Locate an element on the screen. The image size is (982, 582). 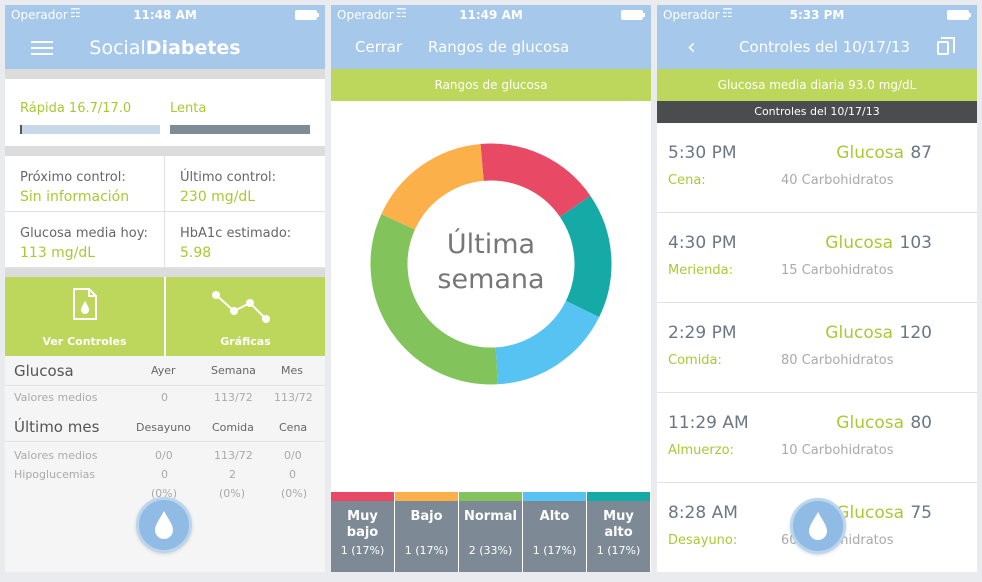
entry-glucosa-value: 87 is located at coordinates (921, 153).